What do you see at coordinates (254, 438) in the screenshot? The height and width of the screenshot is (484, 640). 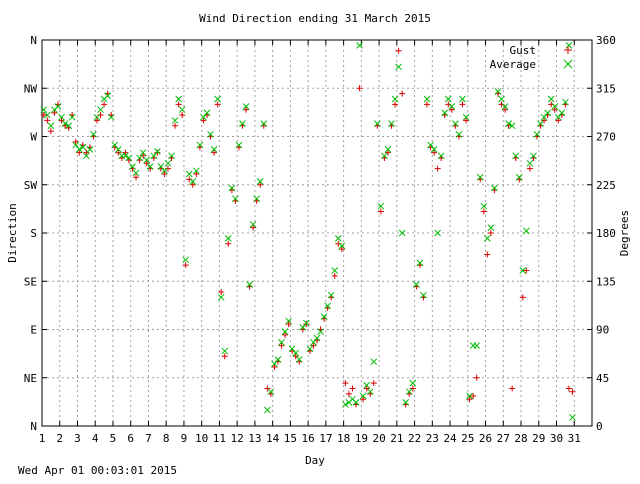 I see `x-tick-label: 13` at bounding box center [254, 438].